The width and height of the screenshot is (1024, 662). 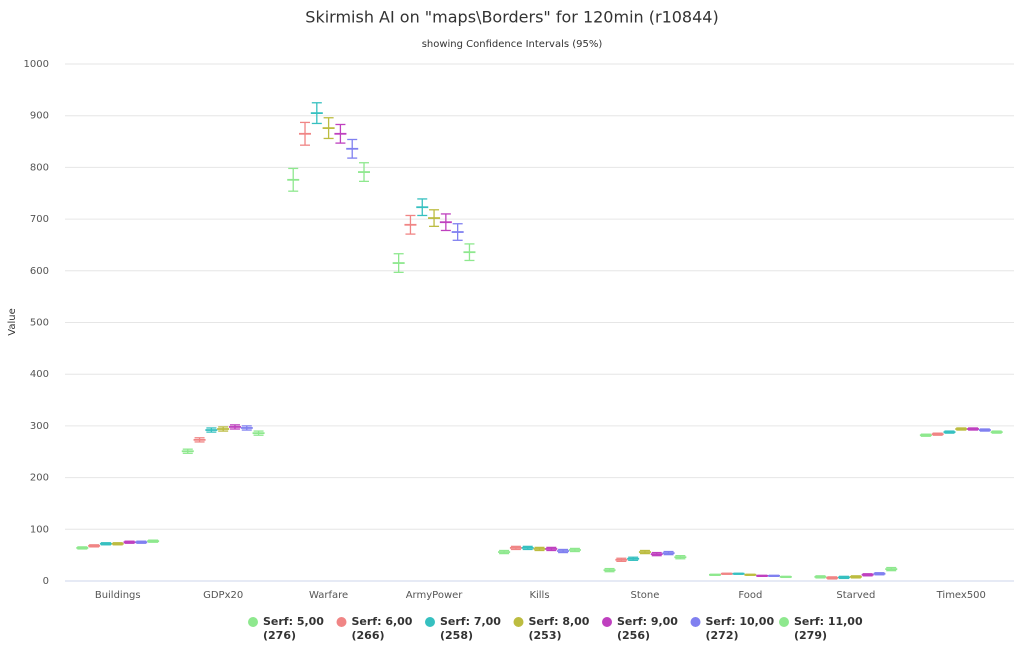 What do you see at coordinates (39, 167) in the screenshot?
I see `y-tick-label: 800` at bounding box center [39, 167].